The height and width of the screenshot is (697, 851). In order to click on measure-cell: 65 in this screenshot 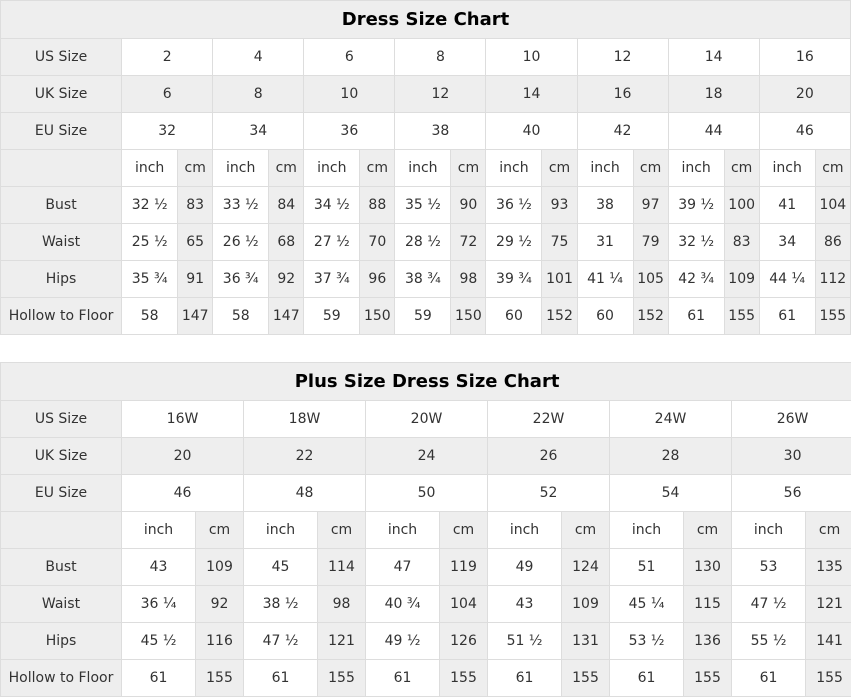, I will do `click(195, 242)`.